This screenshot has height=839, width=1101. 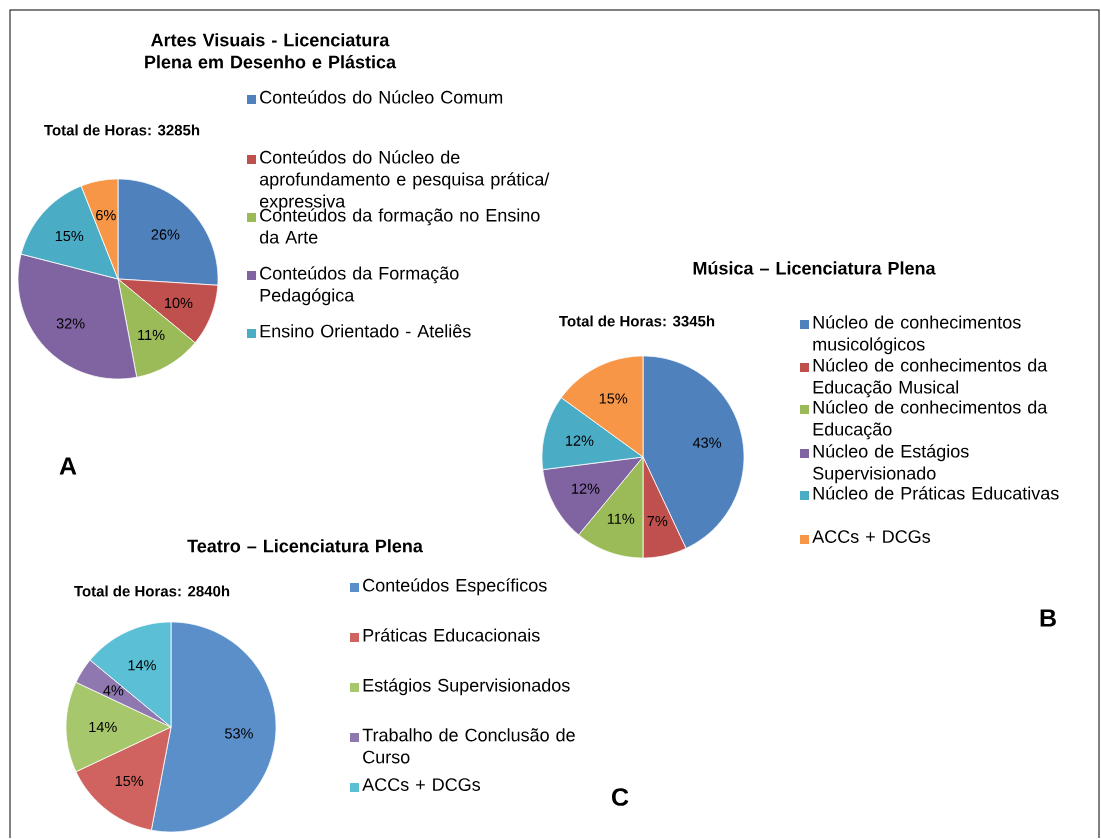 I want to click on chart-title: Música – Licenciatura Plena, so click(x=814, y=268).